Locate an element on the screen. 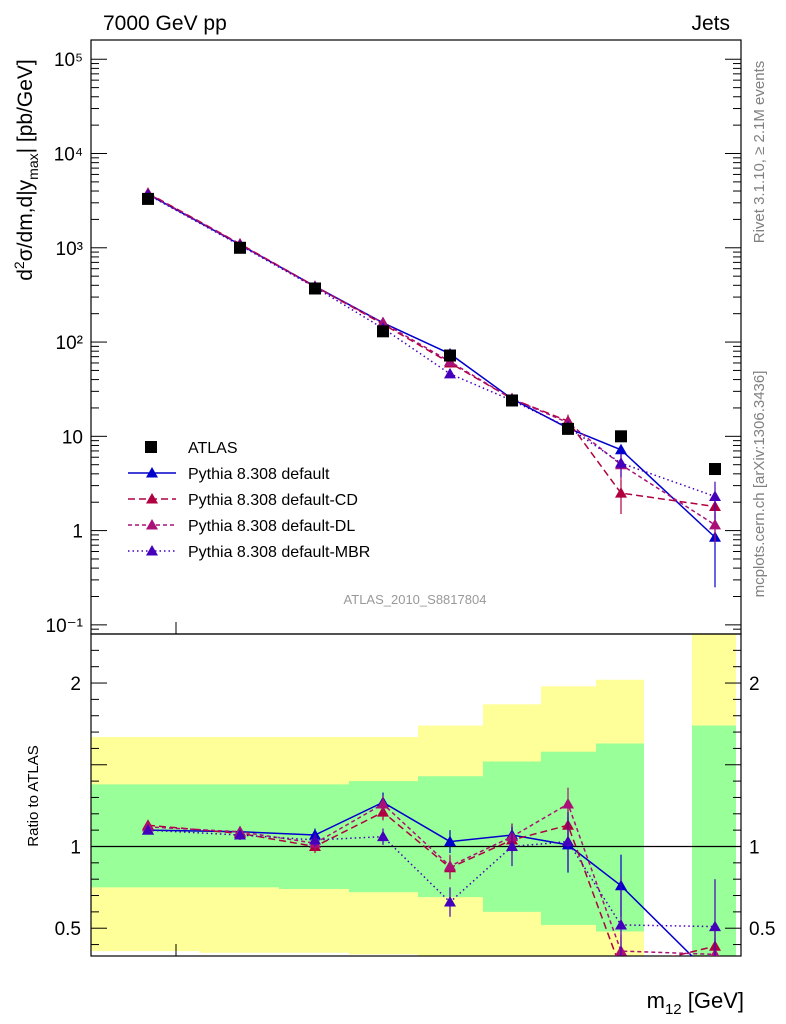  legend-label: Pythia 8.308 default-DL is located at coordinates (271, 526).